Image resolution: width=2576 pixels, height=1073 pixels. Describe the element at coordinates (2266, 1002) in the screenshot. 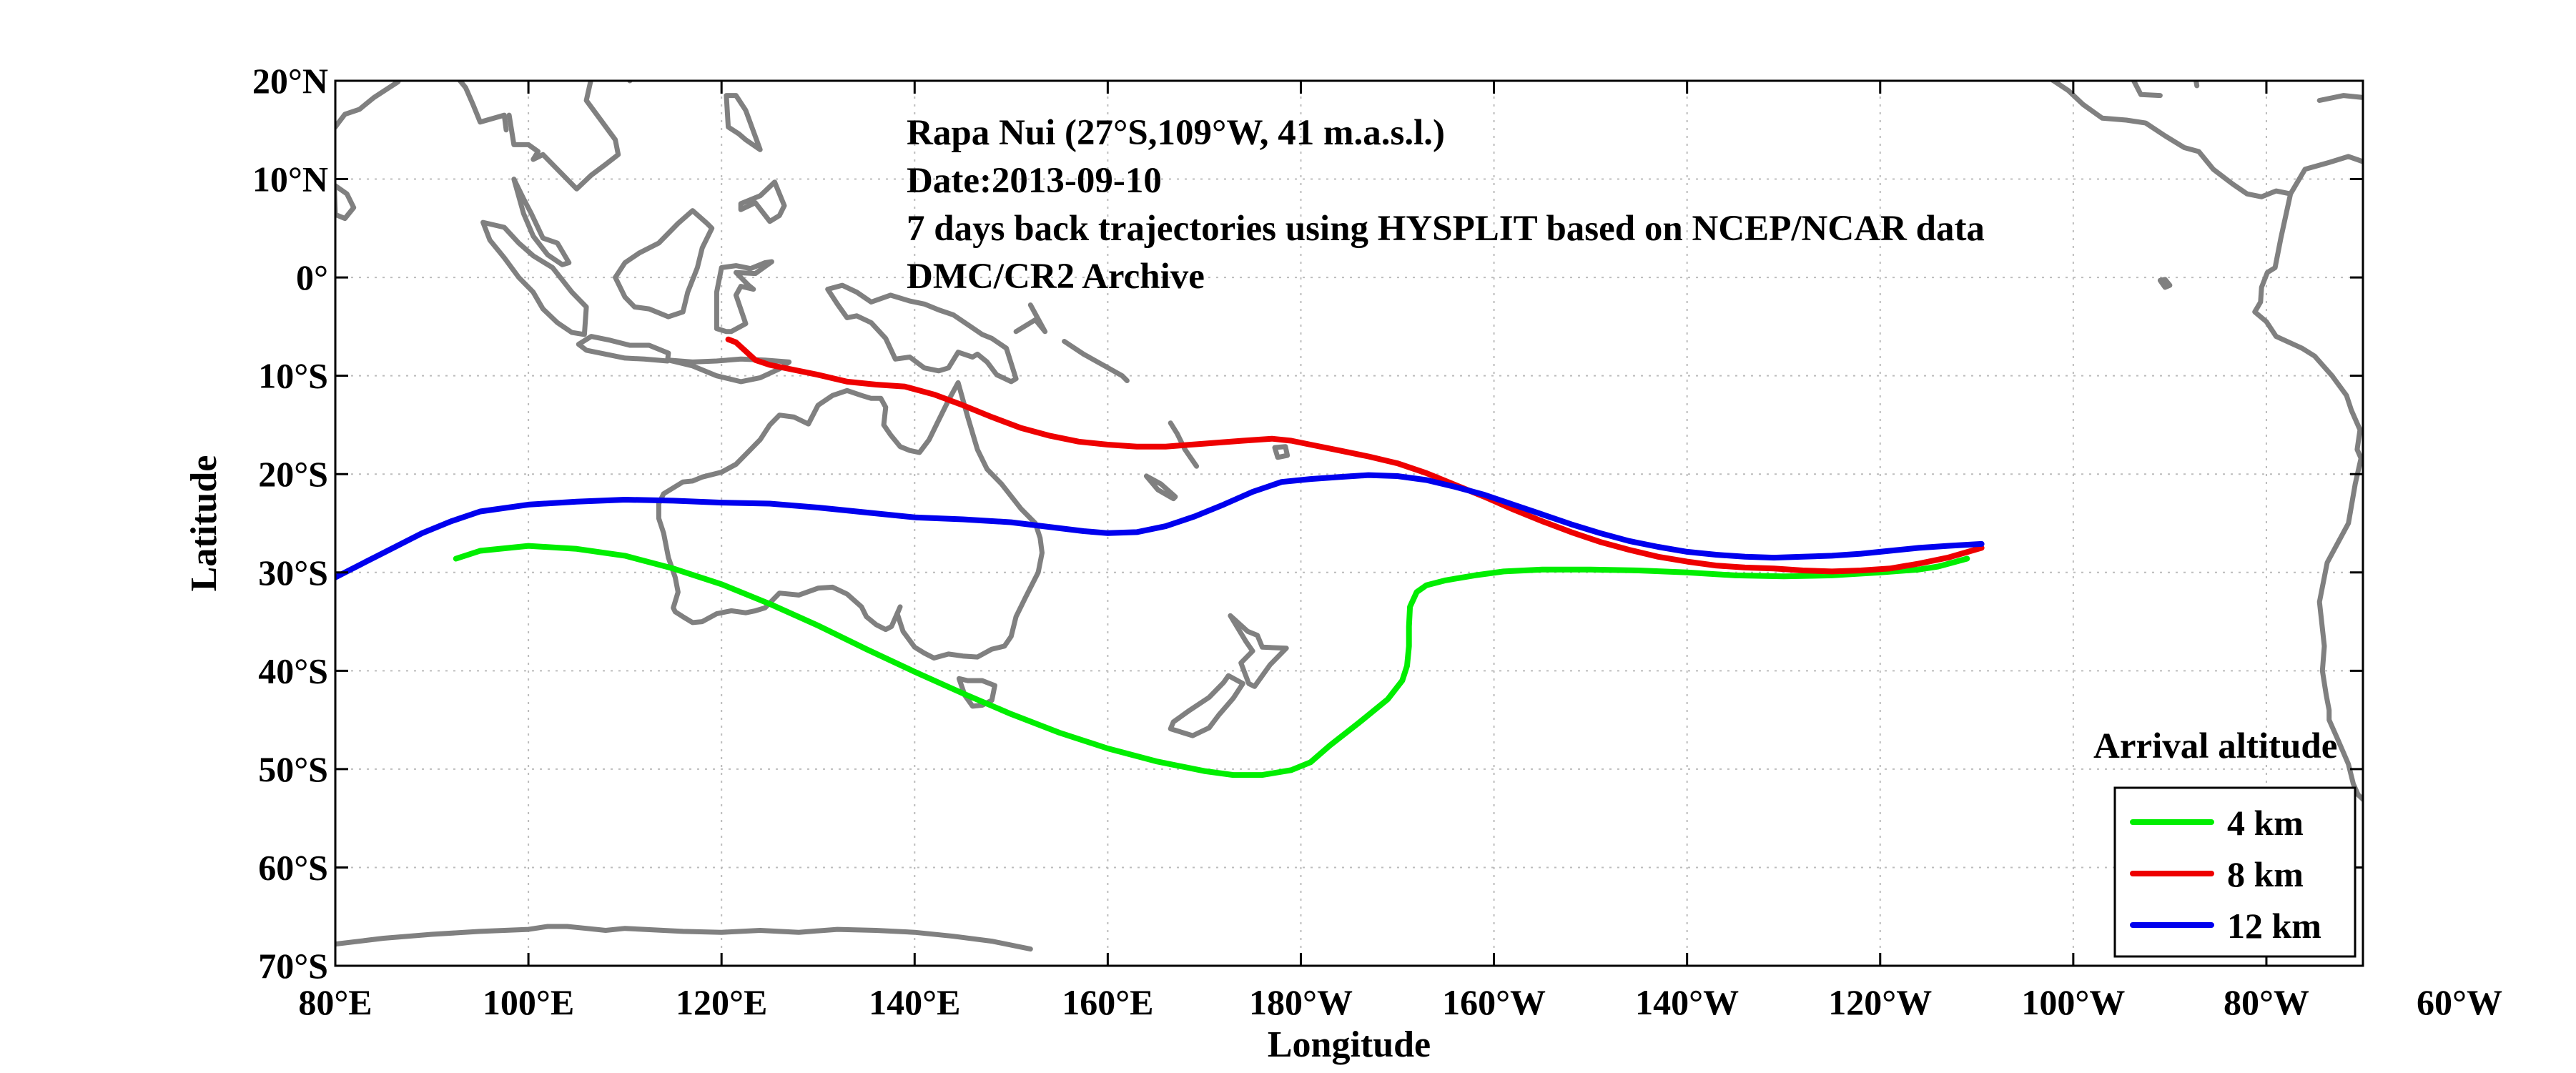

I see `x-tick-label: 80°W` at that location.